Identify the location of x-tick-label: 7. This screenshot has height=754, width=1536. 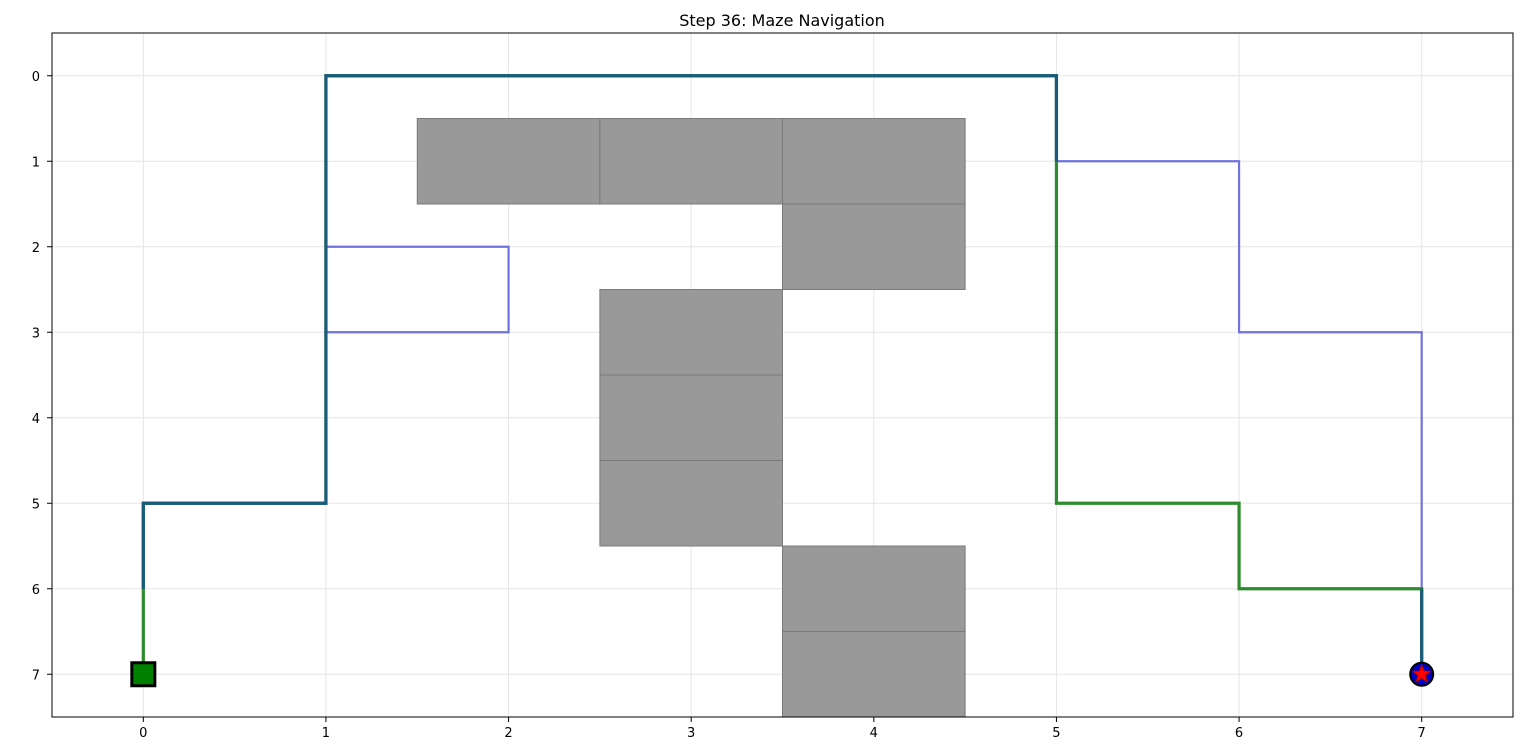
(1422, 733).